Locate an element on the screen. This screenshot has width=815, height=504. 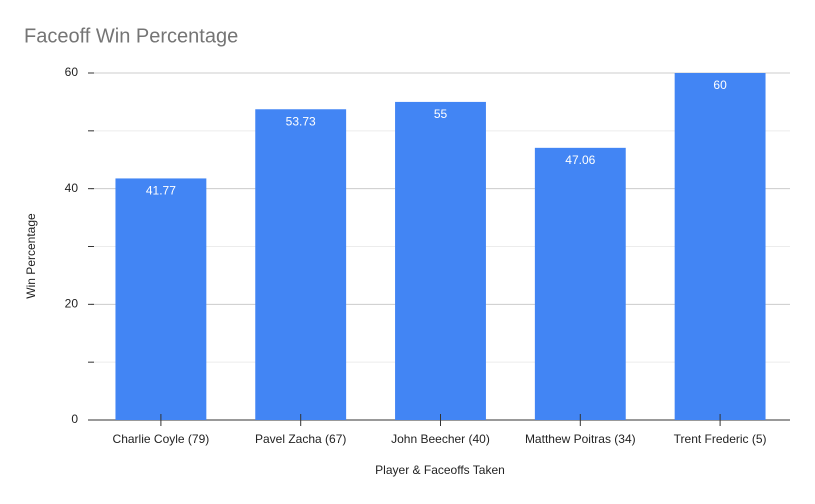
x-tick-label: Charlie Coyle (79) is located at coordinates (161, 439).